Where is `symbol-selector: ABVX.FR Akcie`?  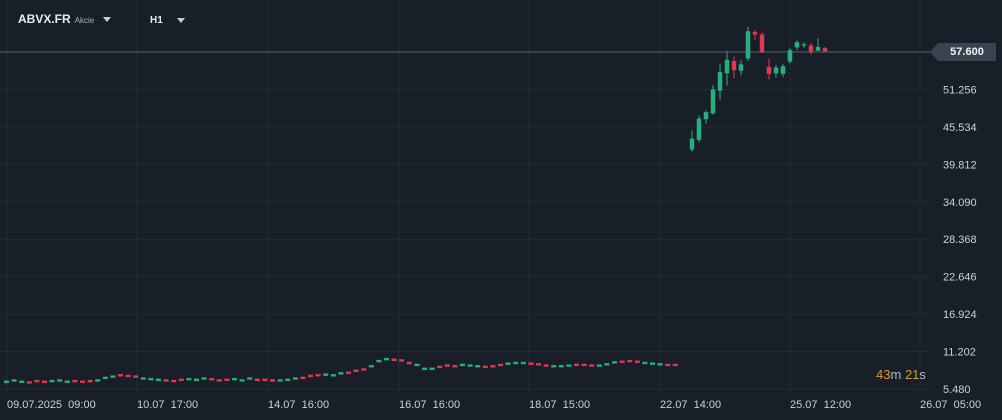 symbol-selector: ABVX.FR Akcie is located at coordinates (65, 19).